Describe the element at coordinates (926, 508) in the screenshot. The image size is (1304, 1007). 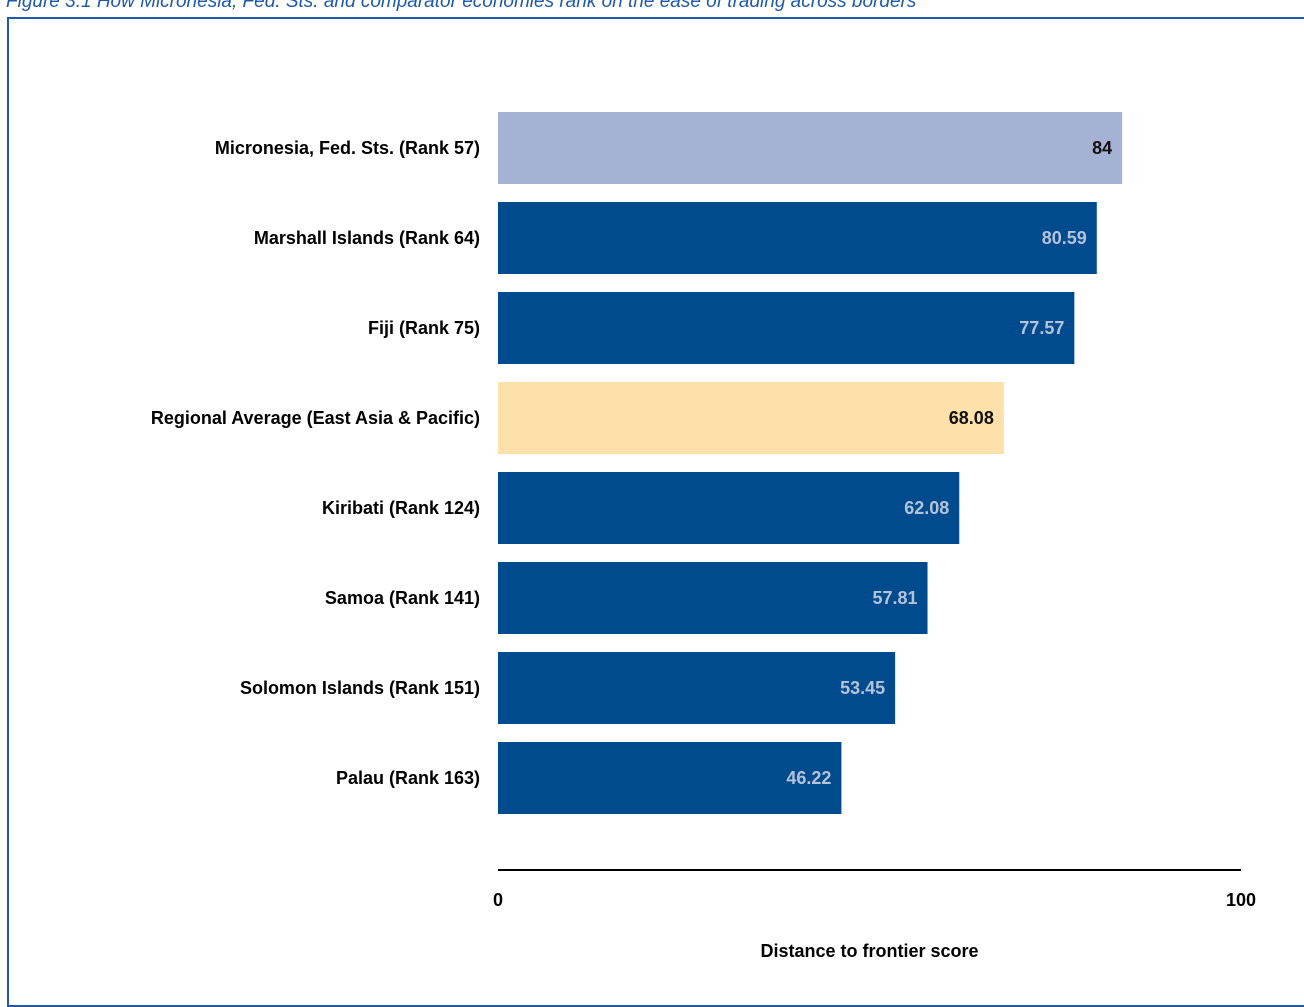
I see `value-label-4: 62.08` at that location.